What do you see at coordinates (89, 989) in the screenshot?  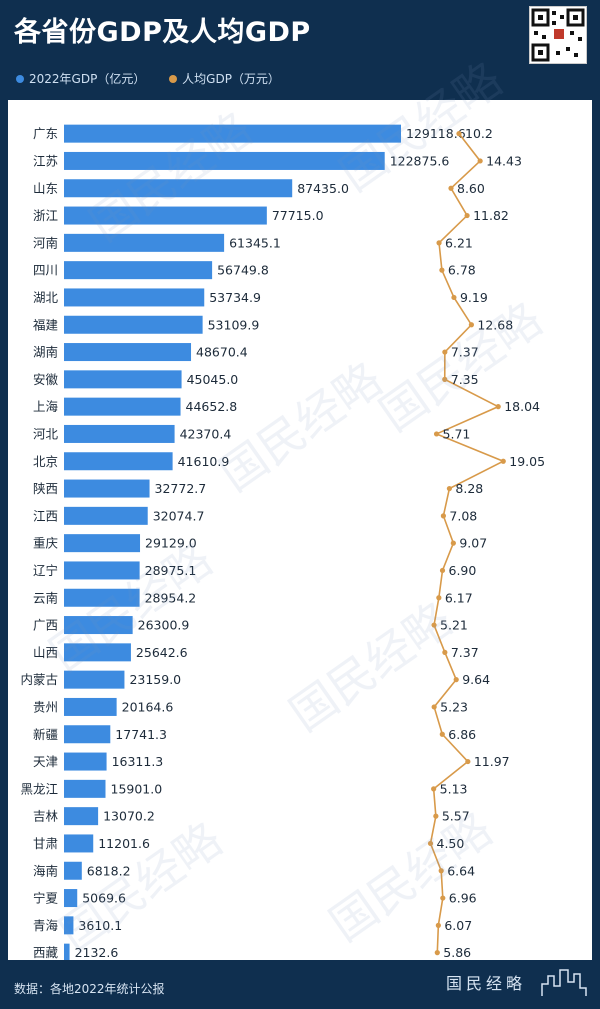 I see `data-source: 数据：各地2022年统计公报` at bounding box center [89, 989].